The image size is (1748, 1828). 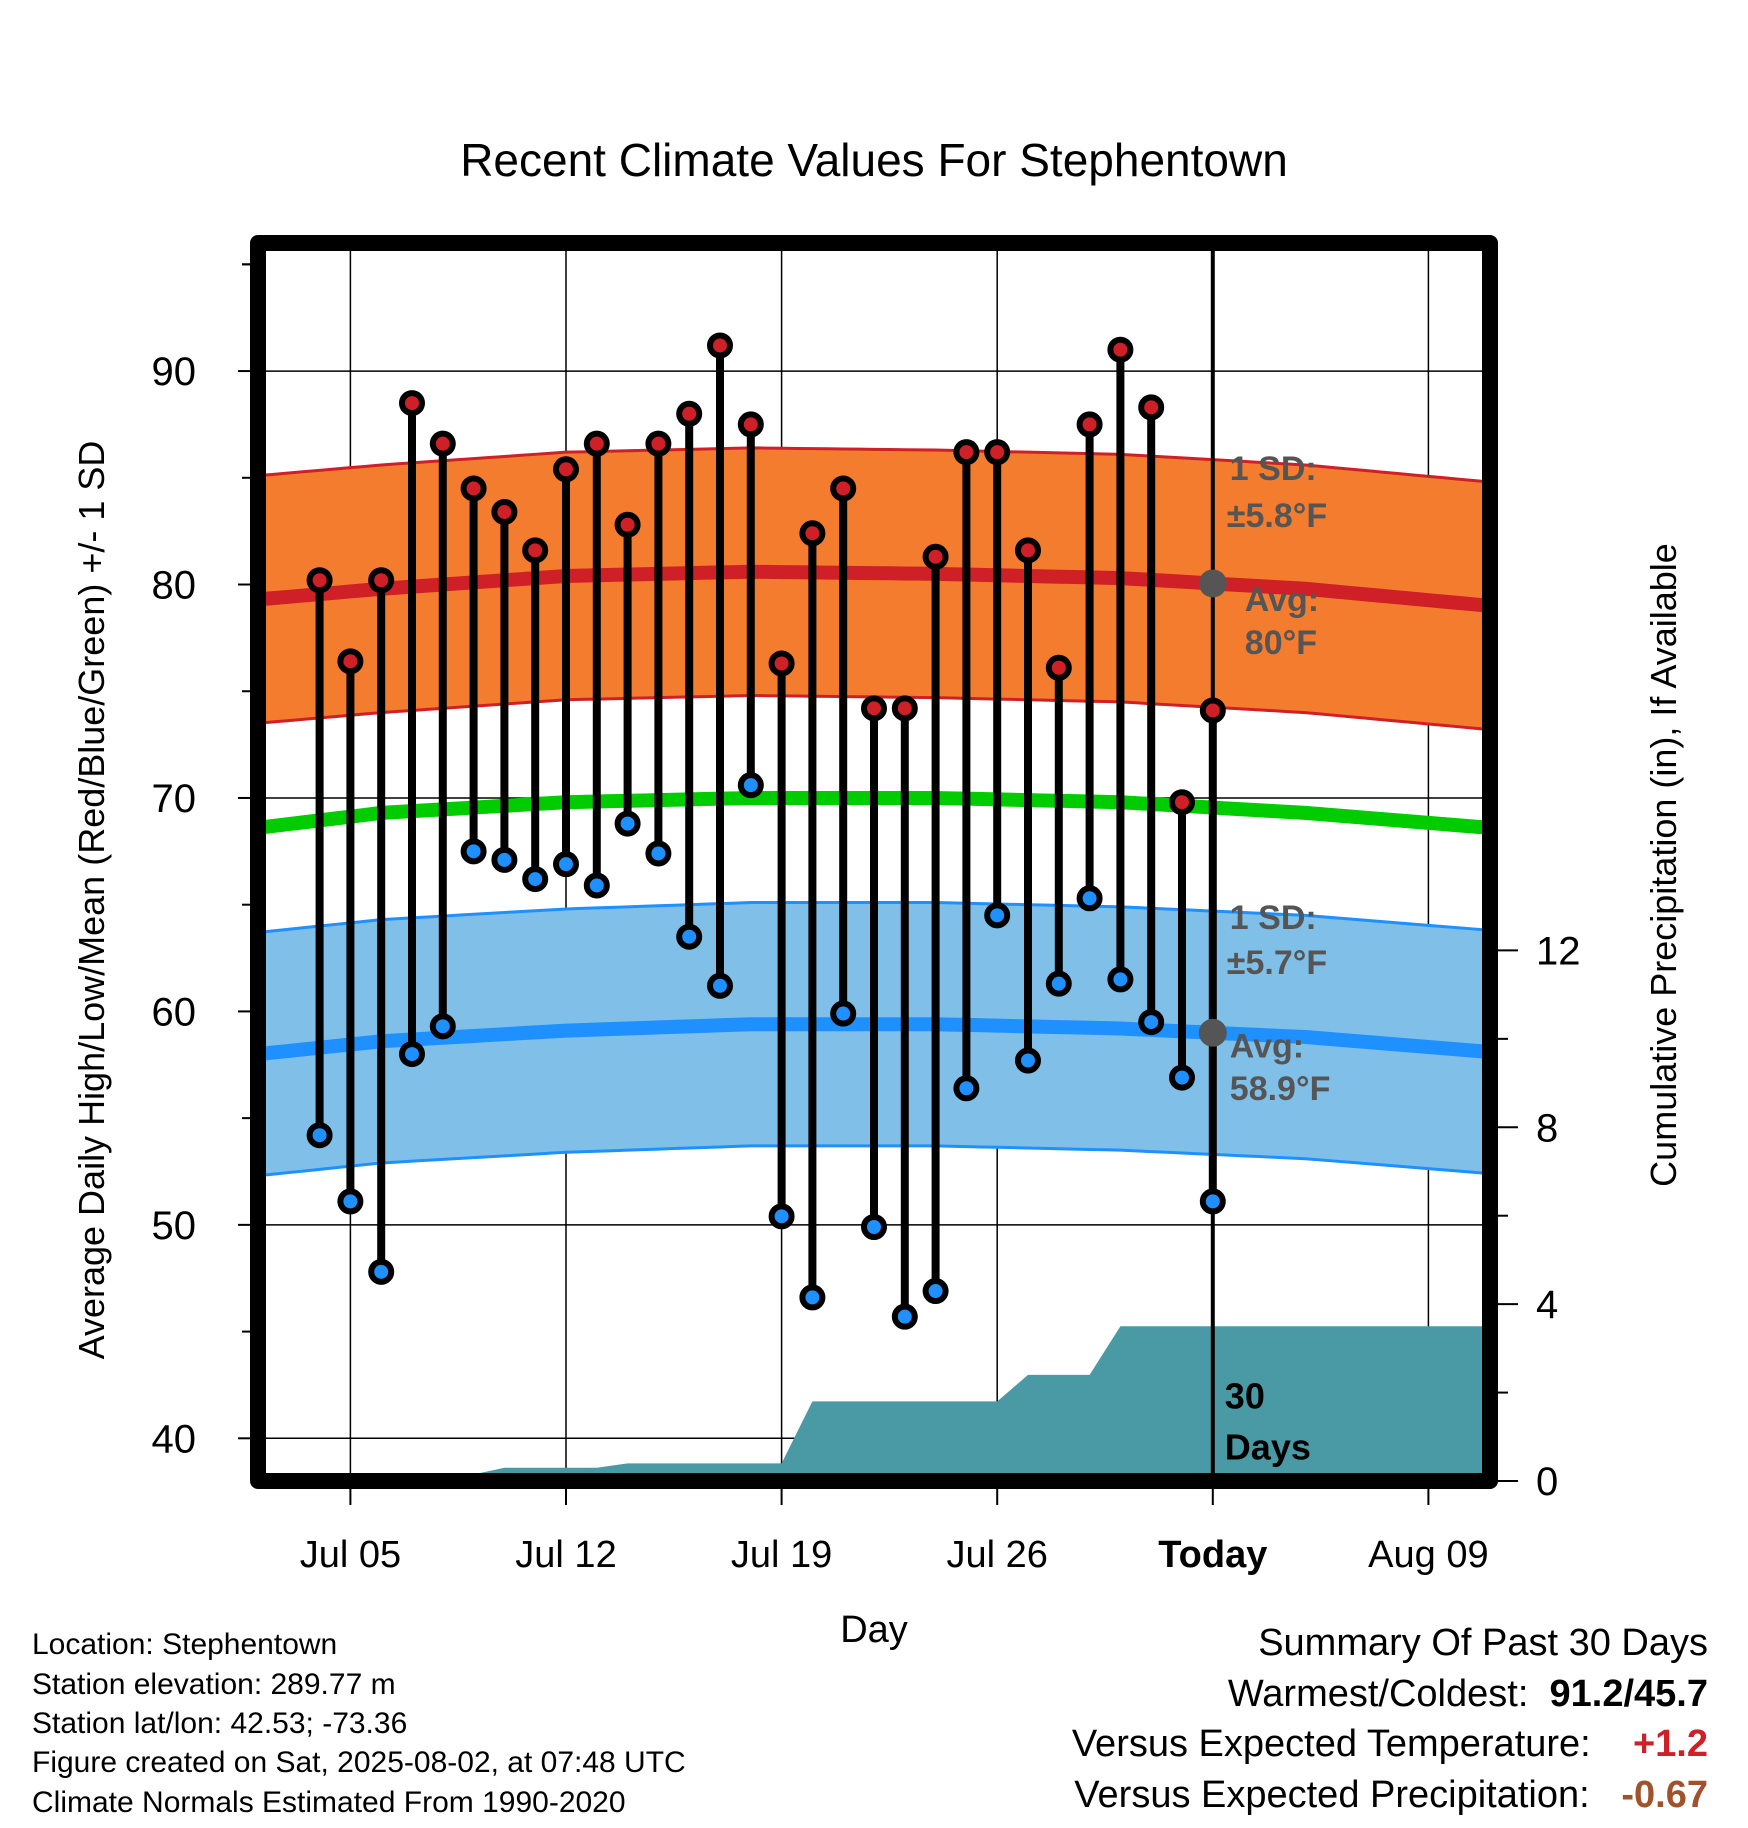 I want to click on y2-tick-label: 4, so click(x=1547, y=1305).